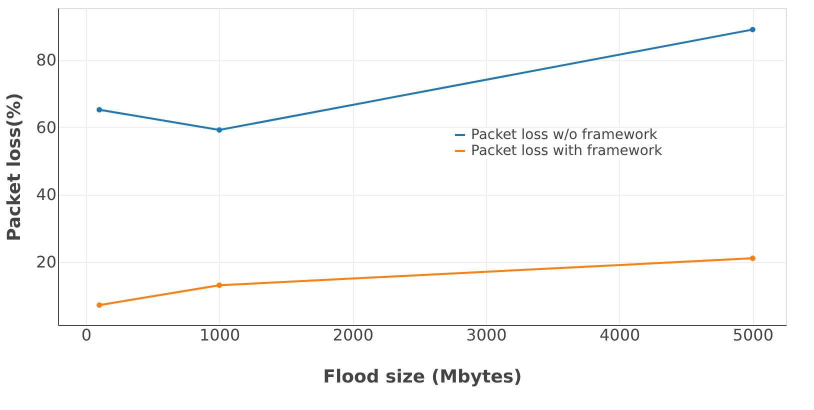  I want to click on x-tick-label: 0, so click(86, 335).